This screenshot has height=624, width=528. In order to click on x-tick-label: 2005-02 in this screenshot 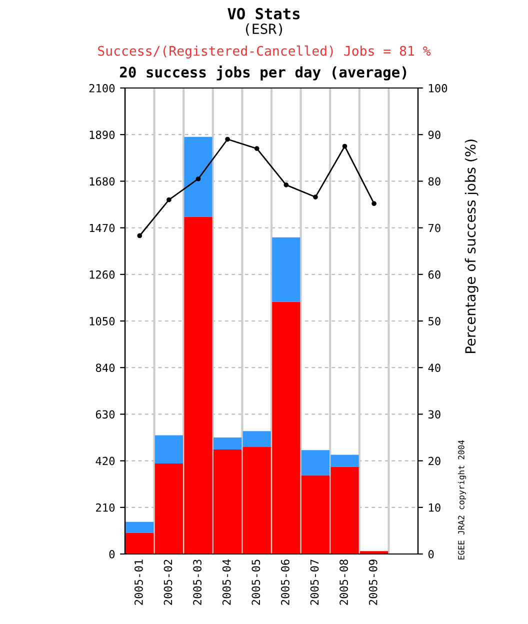, I will do `click(168, 582)`.